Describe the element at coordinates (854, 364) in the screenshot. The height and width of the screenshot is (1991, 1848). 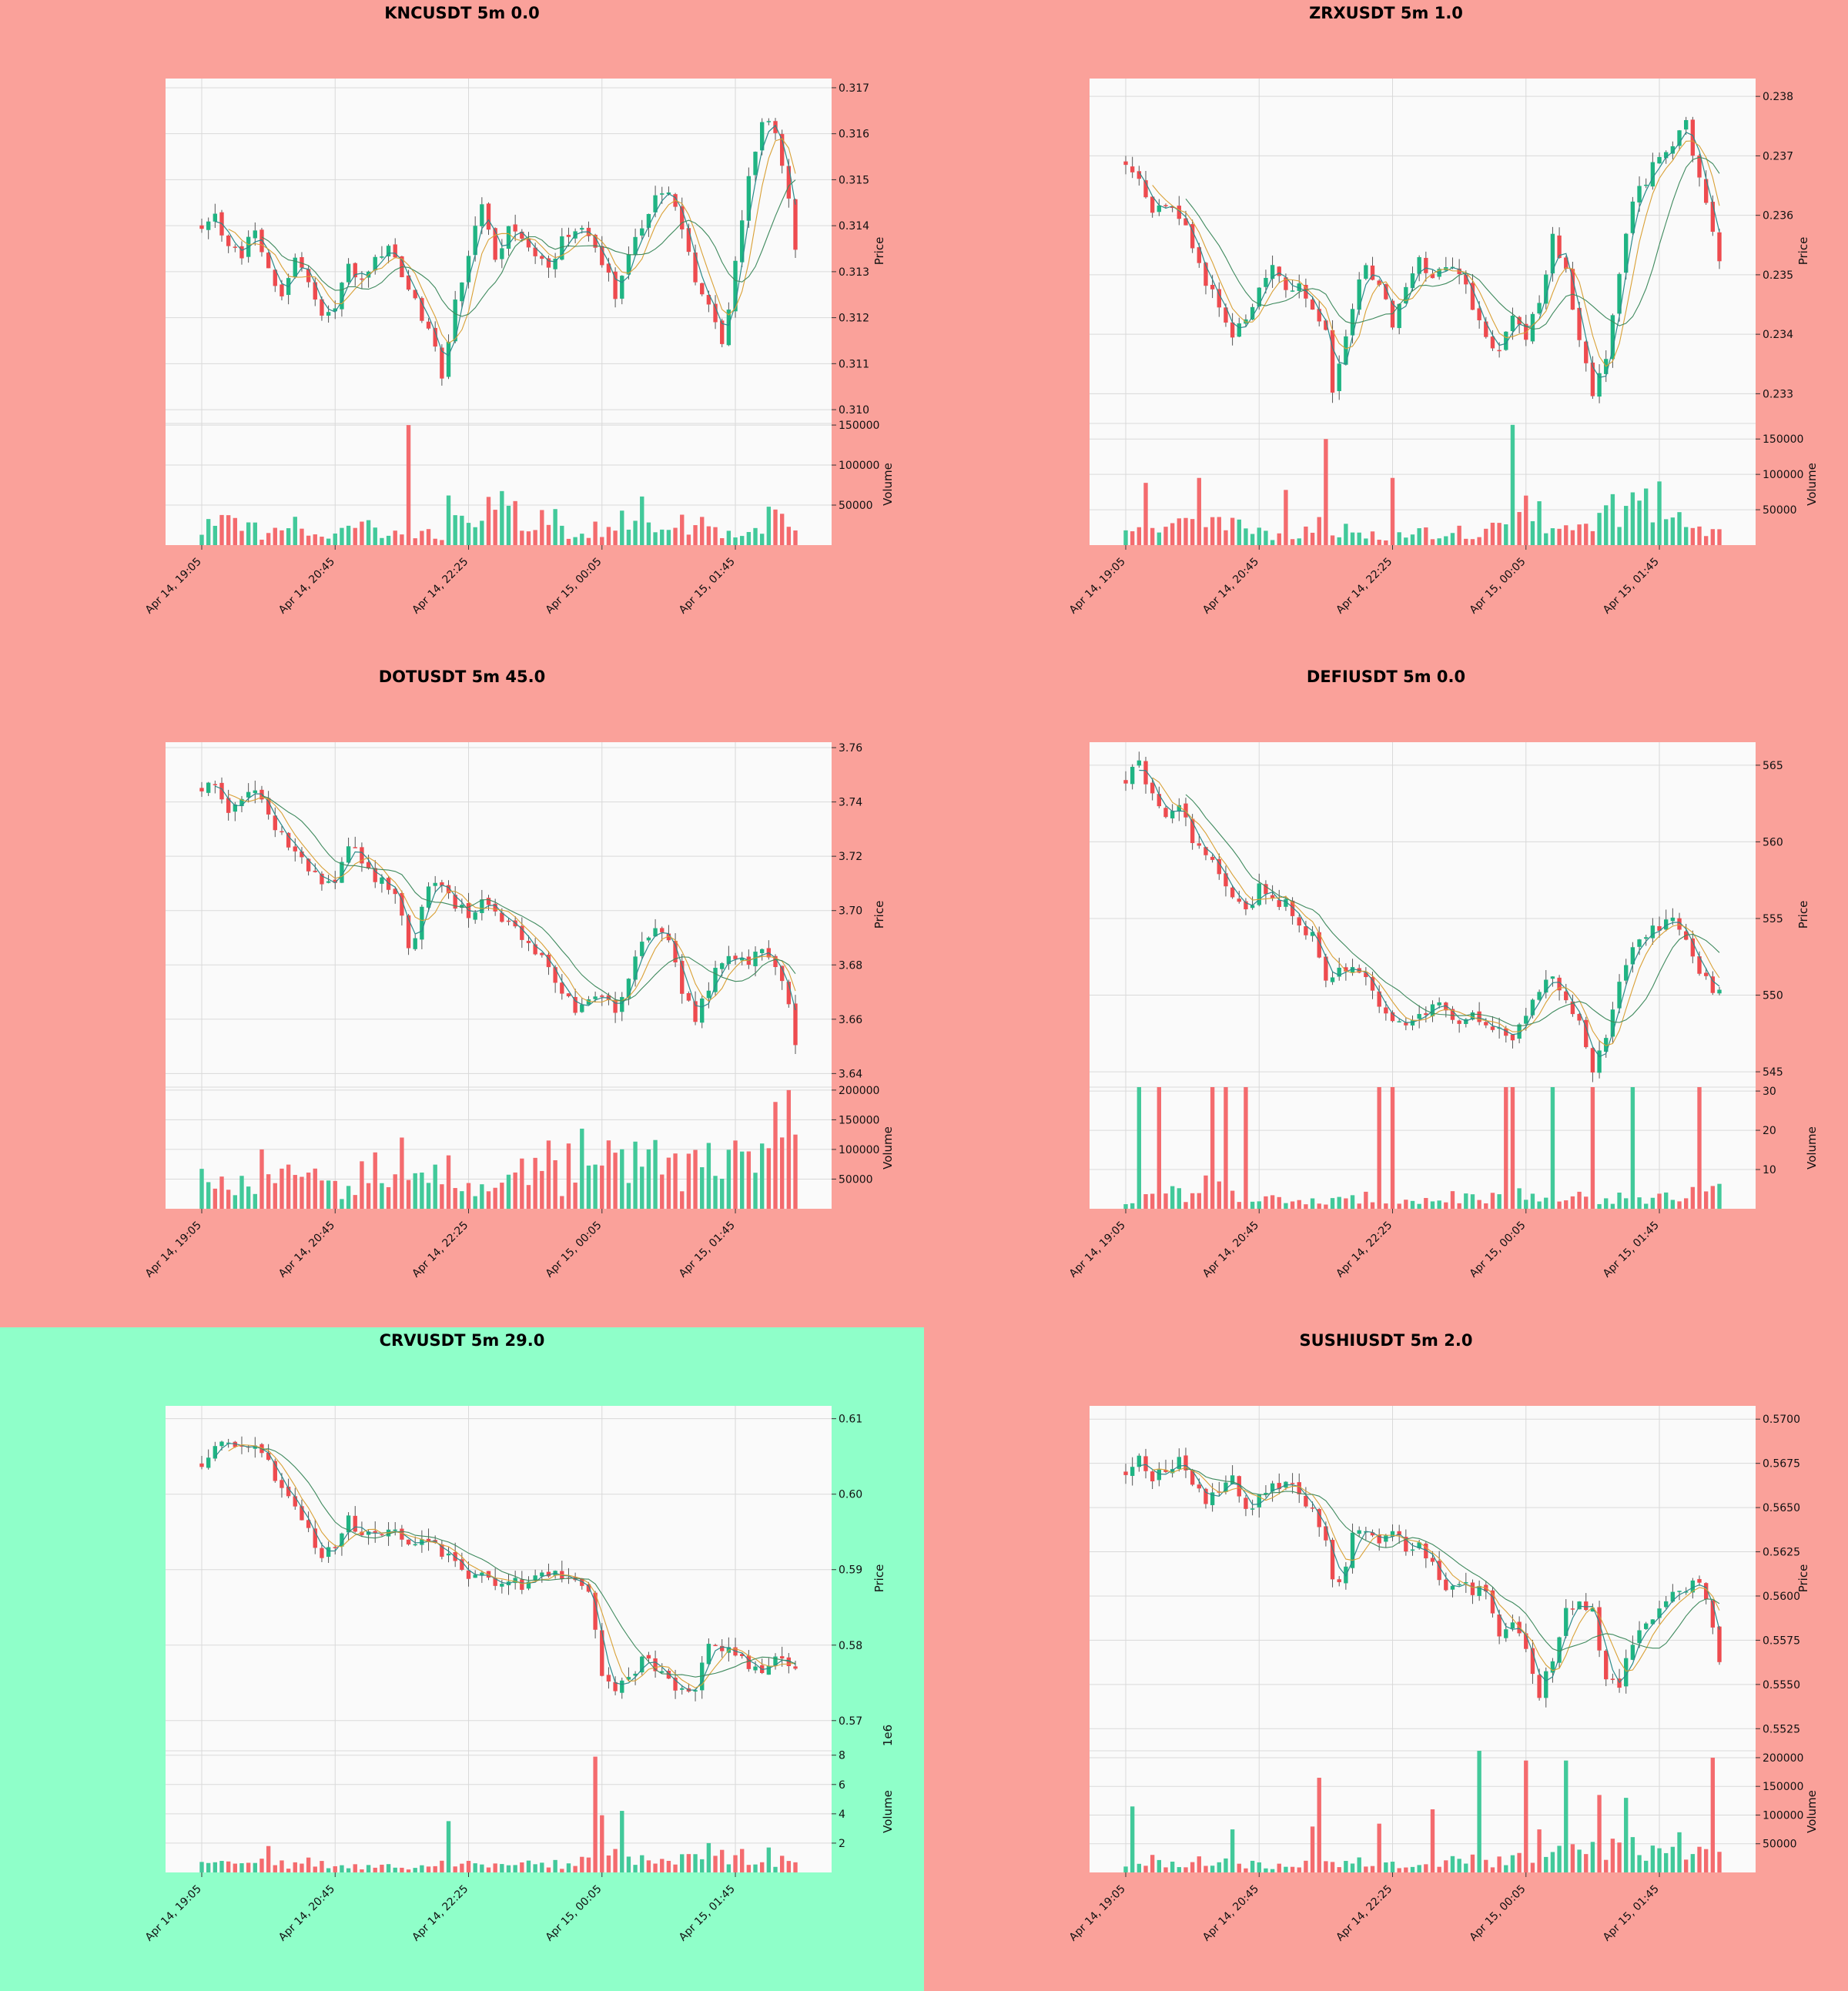
I see `price-tick-label: 0.311` at that location.